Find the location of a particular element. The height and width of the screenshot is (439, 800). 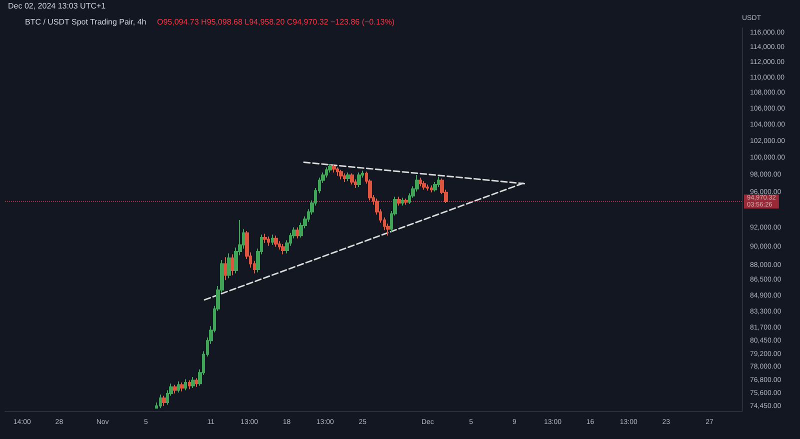

chart-title: BTC / USDT Spot Trading Pair, 4h is located at coordinates (85, 22).